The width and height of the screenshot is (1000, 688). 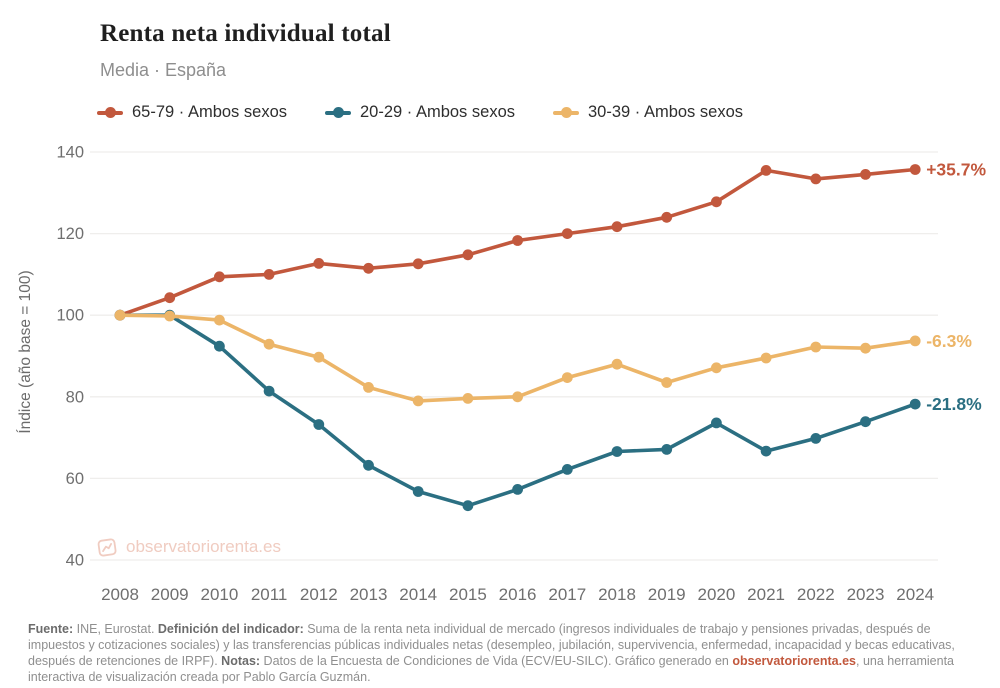 I want to click on footer-text: INE, Eurostat., so click(x=115, y=629).